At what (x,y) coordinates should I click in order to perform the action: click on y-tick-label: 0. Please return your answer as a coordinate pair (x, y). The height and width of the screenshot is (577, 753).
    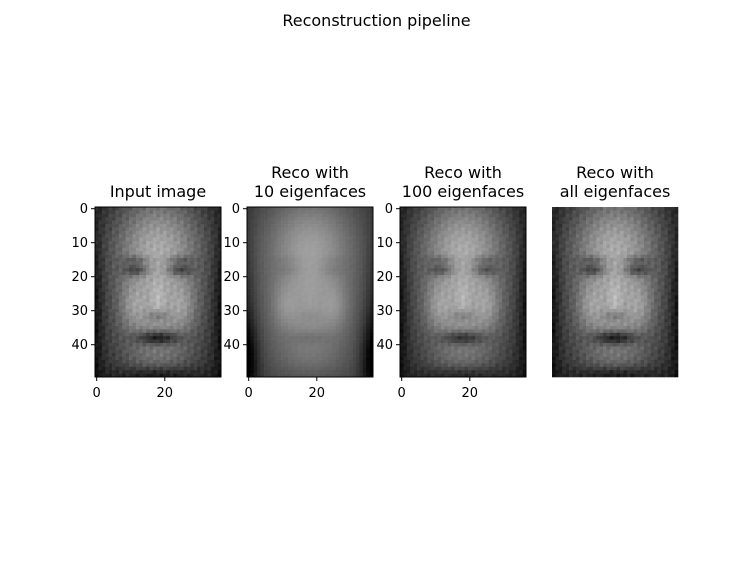
    Looking at the image, I should click on (84, 209).